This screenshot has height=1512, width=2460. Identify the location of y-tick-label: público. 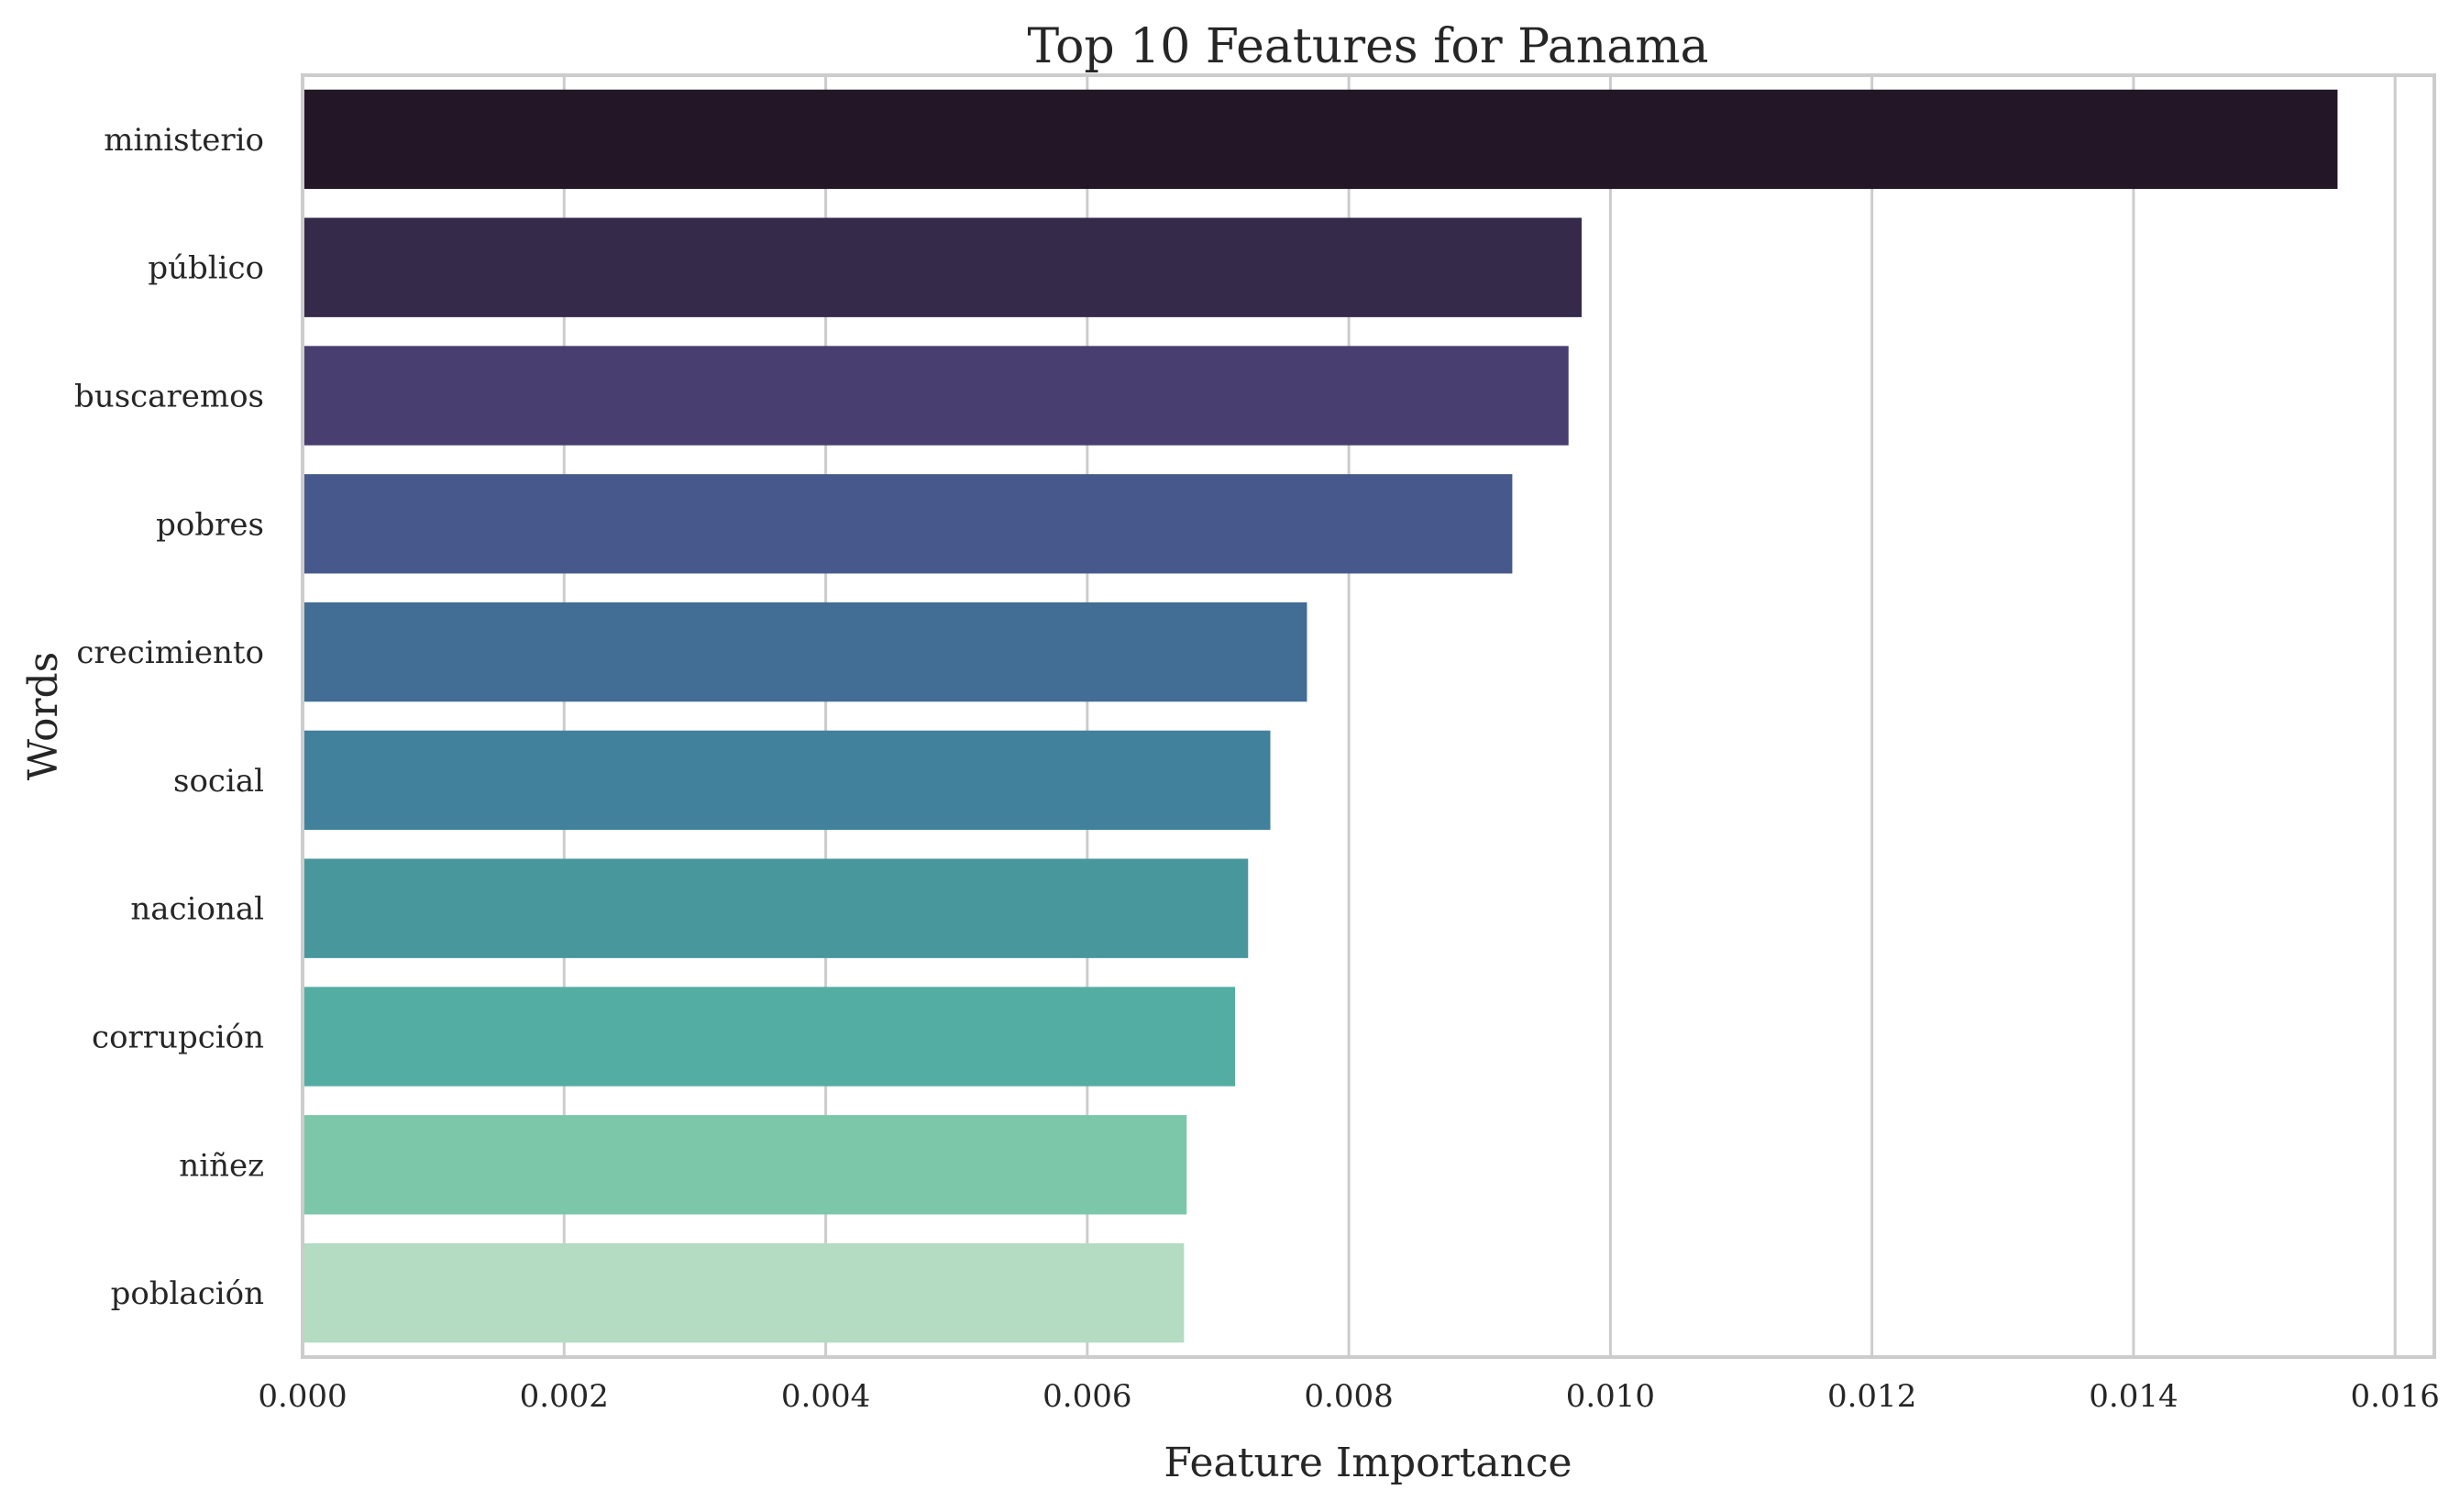
(206, 268).